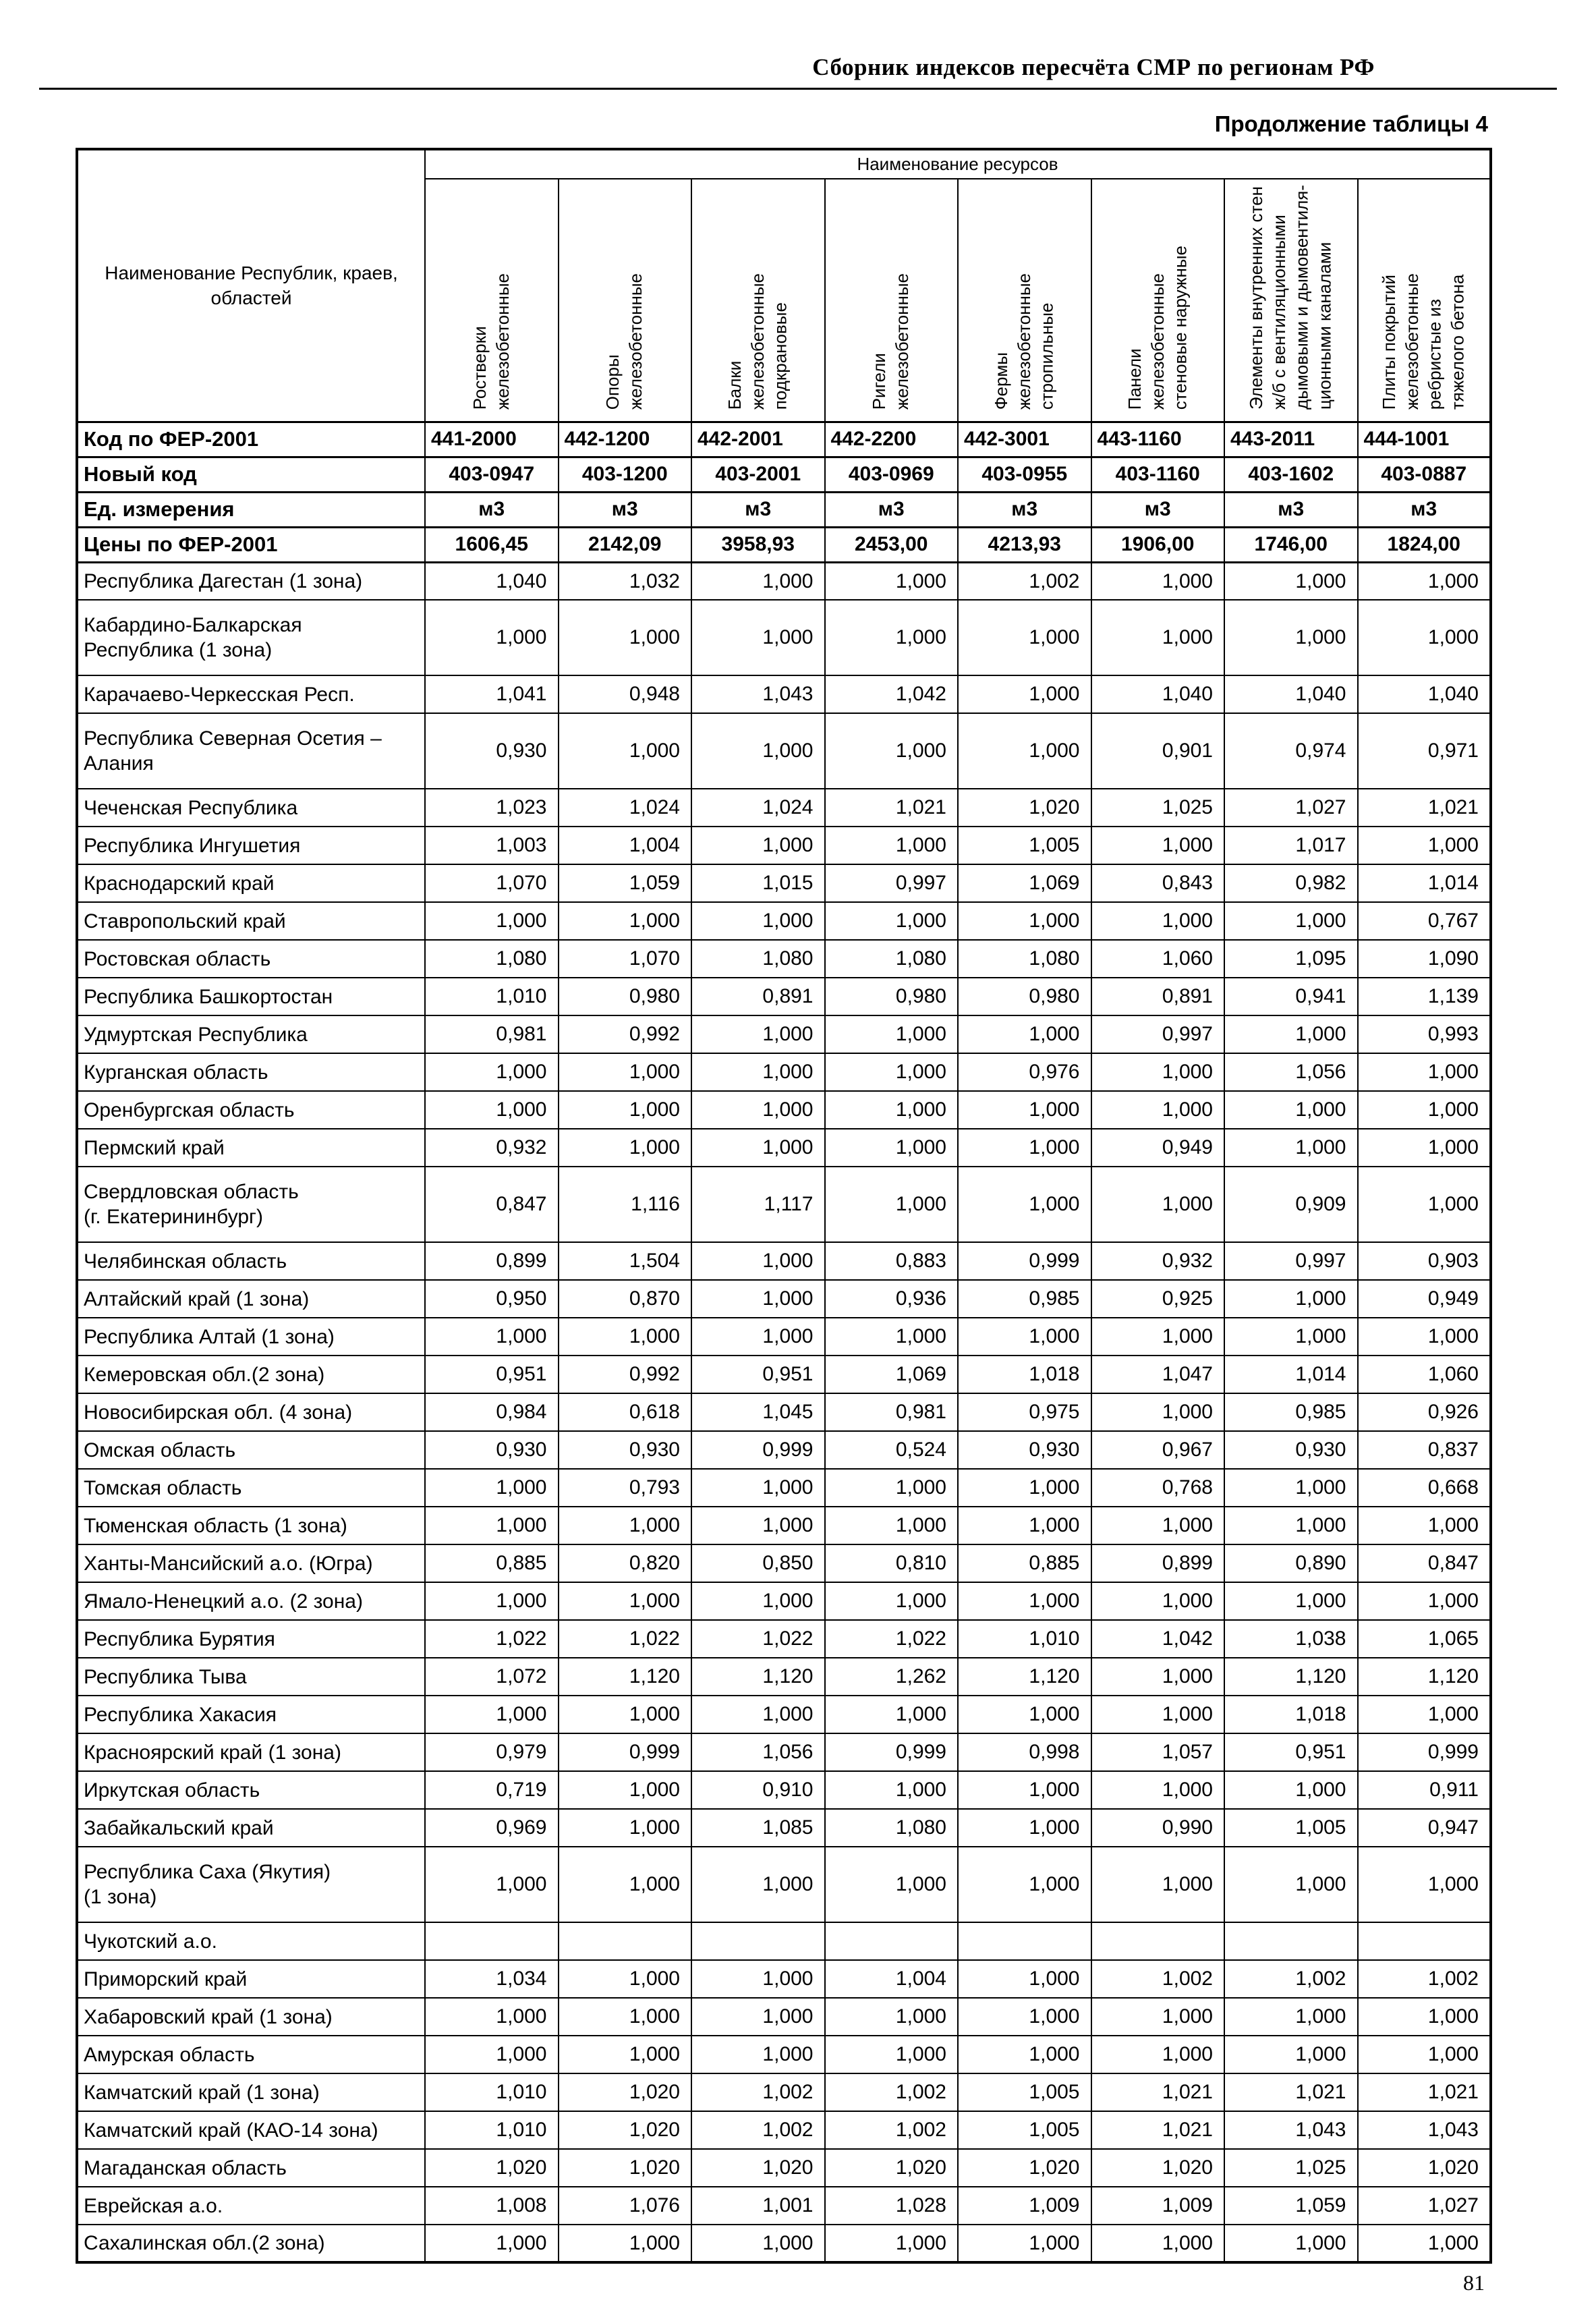  I want to click on value-cell: 1,069, so click(1024, 883).